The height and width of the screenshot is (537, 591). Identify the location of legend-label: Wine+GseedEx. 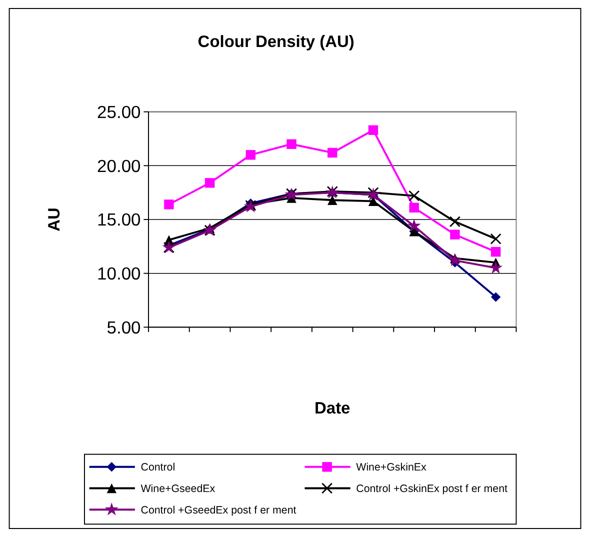
(178, 488).